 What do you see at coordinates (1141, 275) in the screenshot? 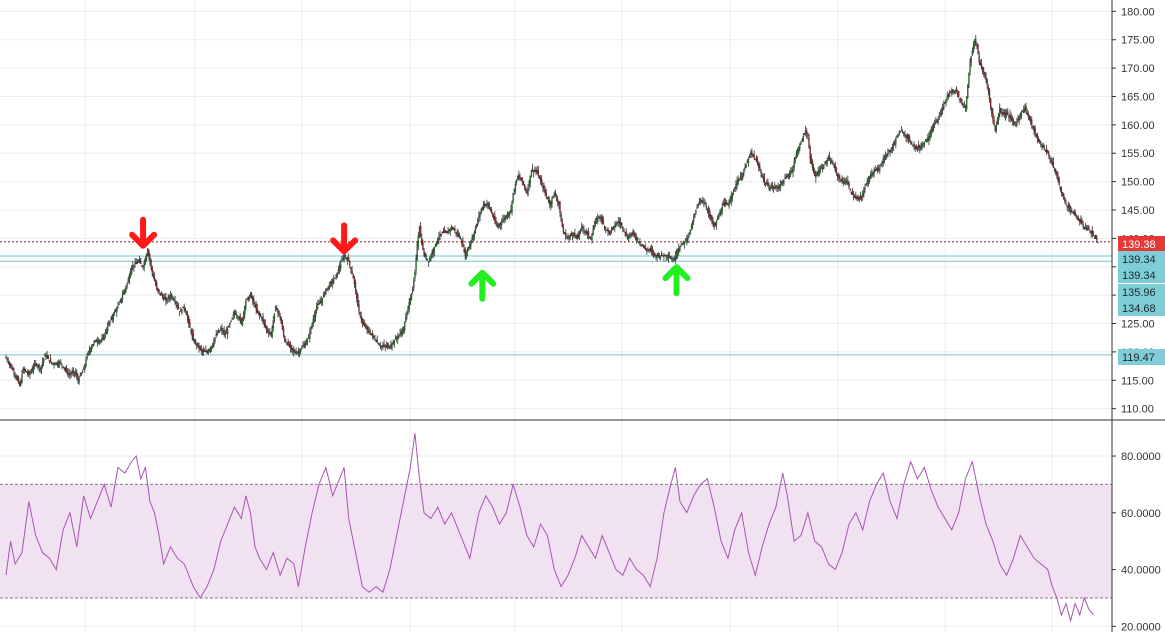
I see `level-tag` at bounding box center [1141, 275].